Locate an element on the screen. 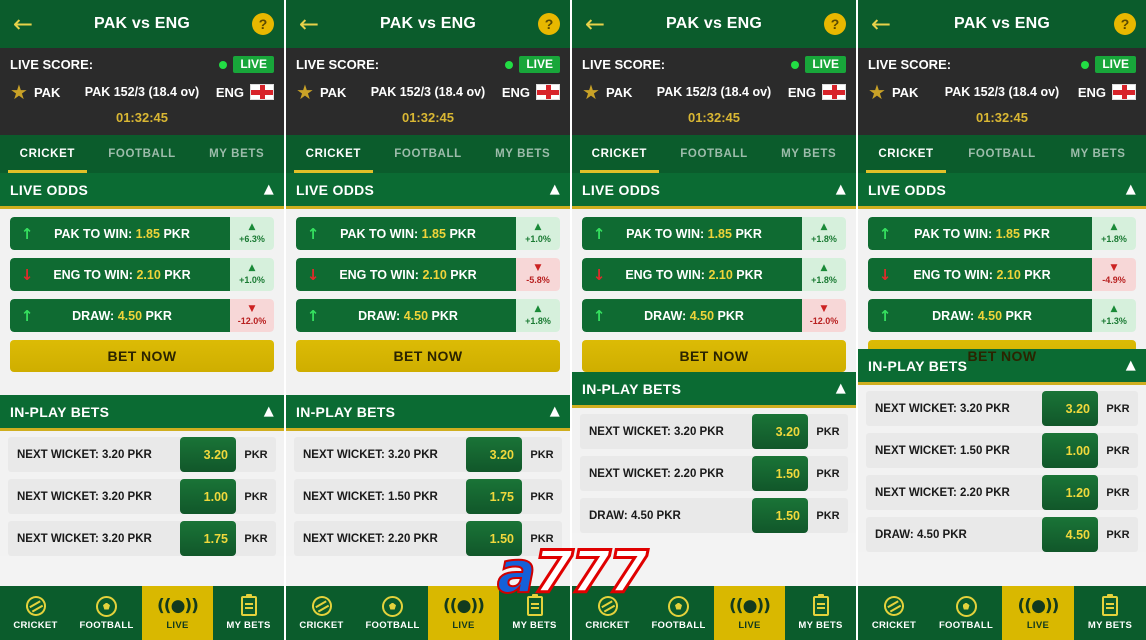 Image resolution: width=1146 pixels, height=640 pixels. in-play-bet-row: NEXT WICKET: 2.20 PKR 1.50 PKR is located at coordinates (714, 473).